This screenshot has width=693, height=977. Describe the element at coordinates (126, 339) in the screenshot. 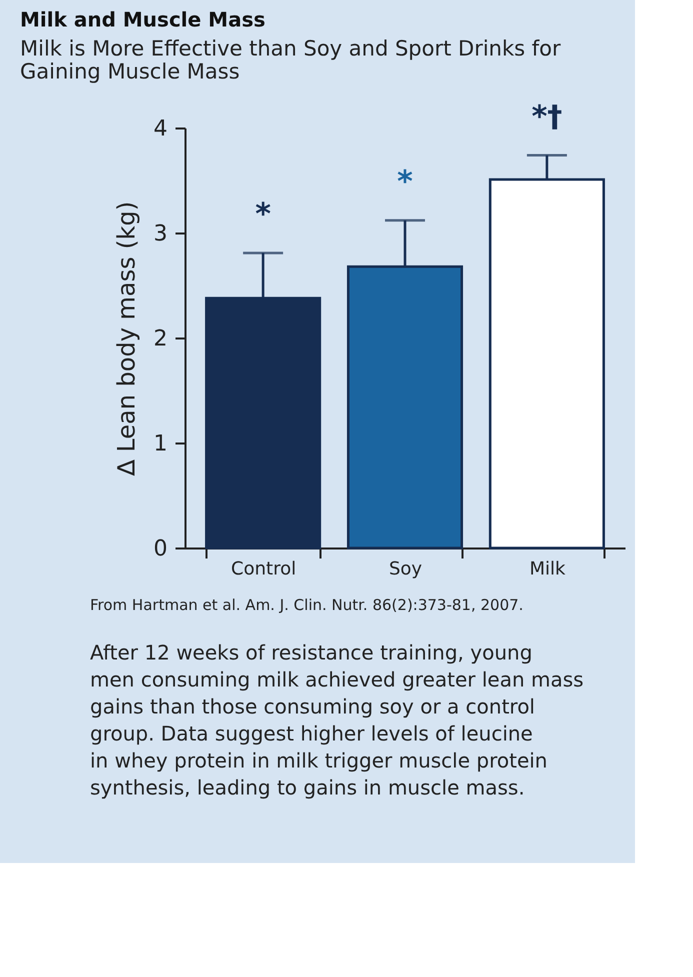

I see `y-axis-title: ∆ Lean body mass (kg)` at that location.